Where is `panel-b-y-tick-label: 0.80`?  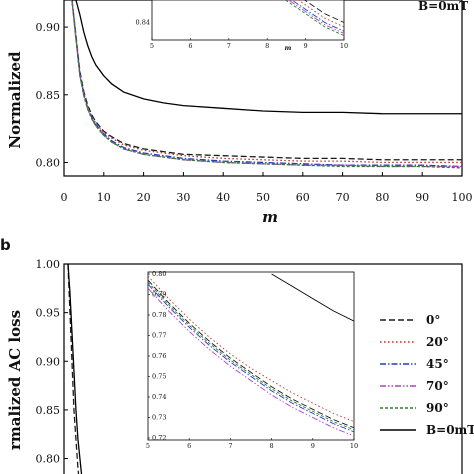 panel-b-y-tick-label: 0.80 is located at coordinates (48, 459).